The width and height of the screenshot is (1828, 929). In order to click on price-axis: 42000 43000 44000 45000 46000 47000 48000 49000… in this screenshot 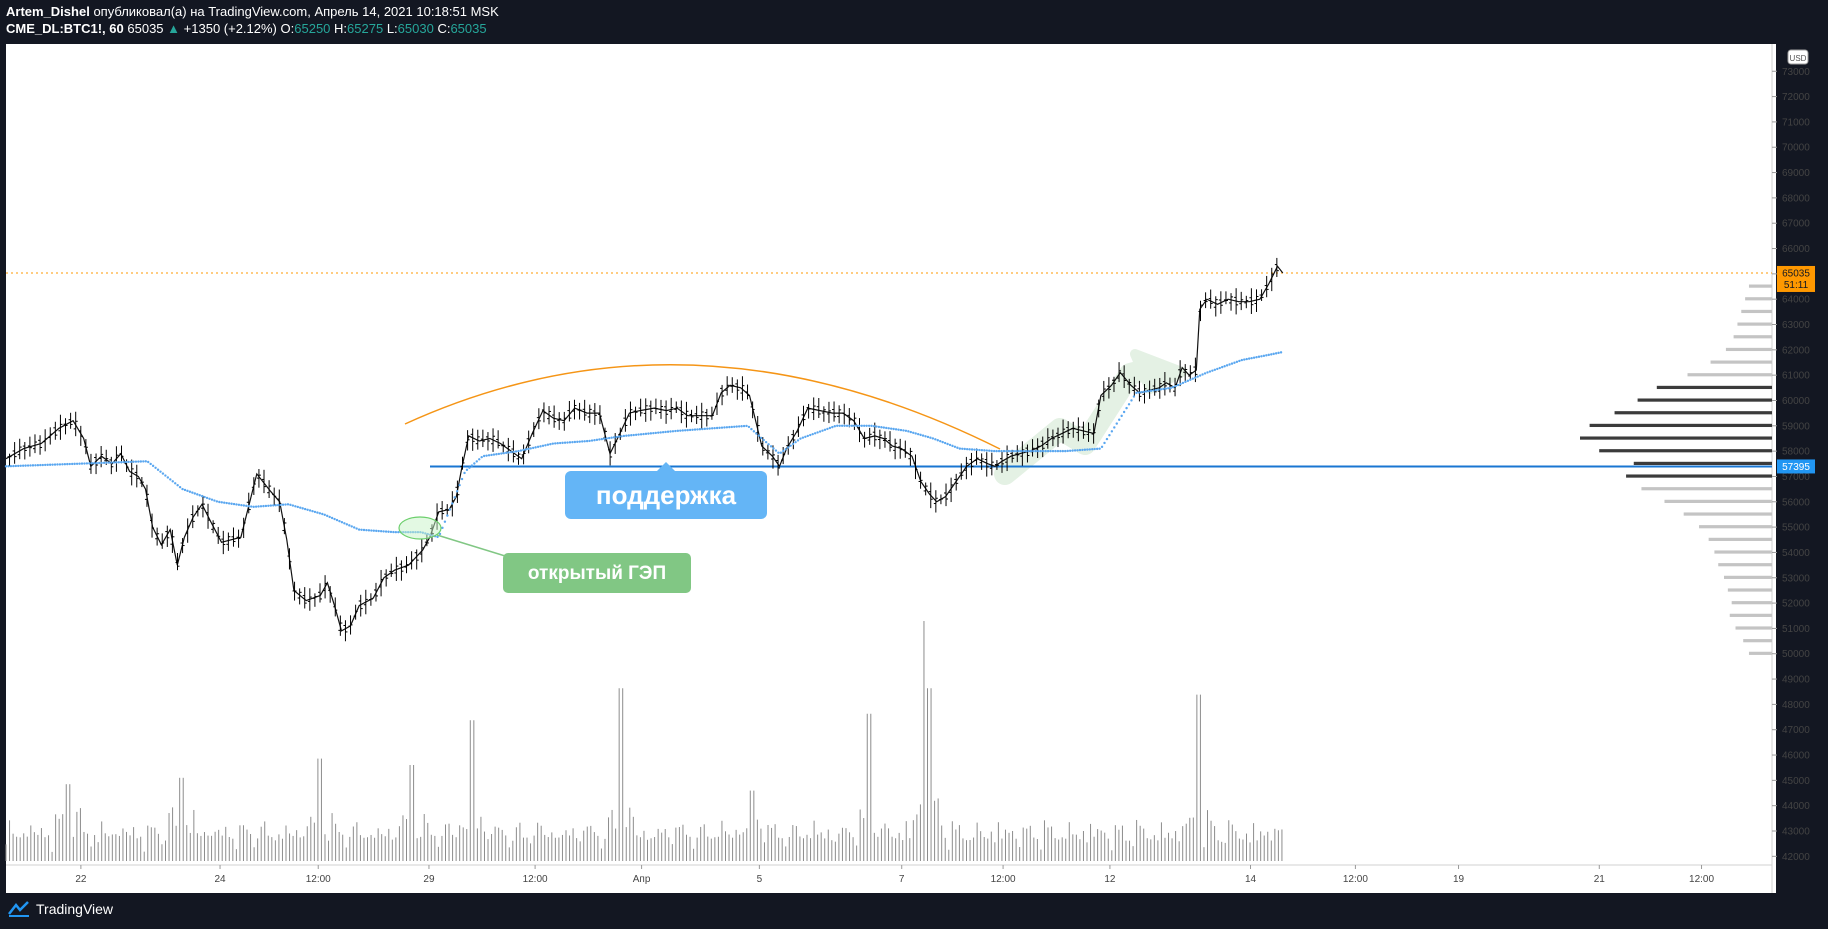, I will do `click(1791, 465)`.